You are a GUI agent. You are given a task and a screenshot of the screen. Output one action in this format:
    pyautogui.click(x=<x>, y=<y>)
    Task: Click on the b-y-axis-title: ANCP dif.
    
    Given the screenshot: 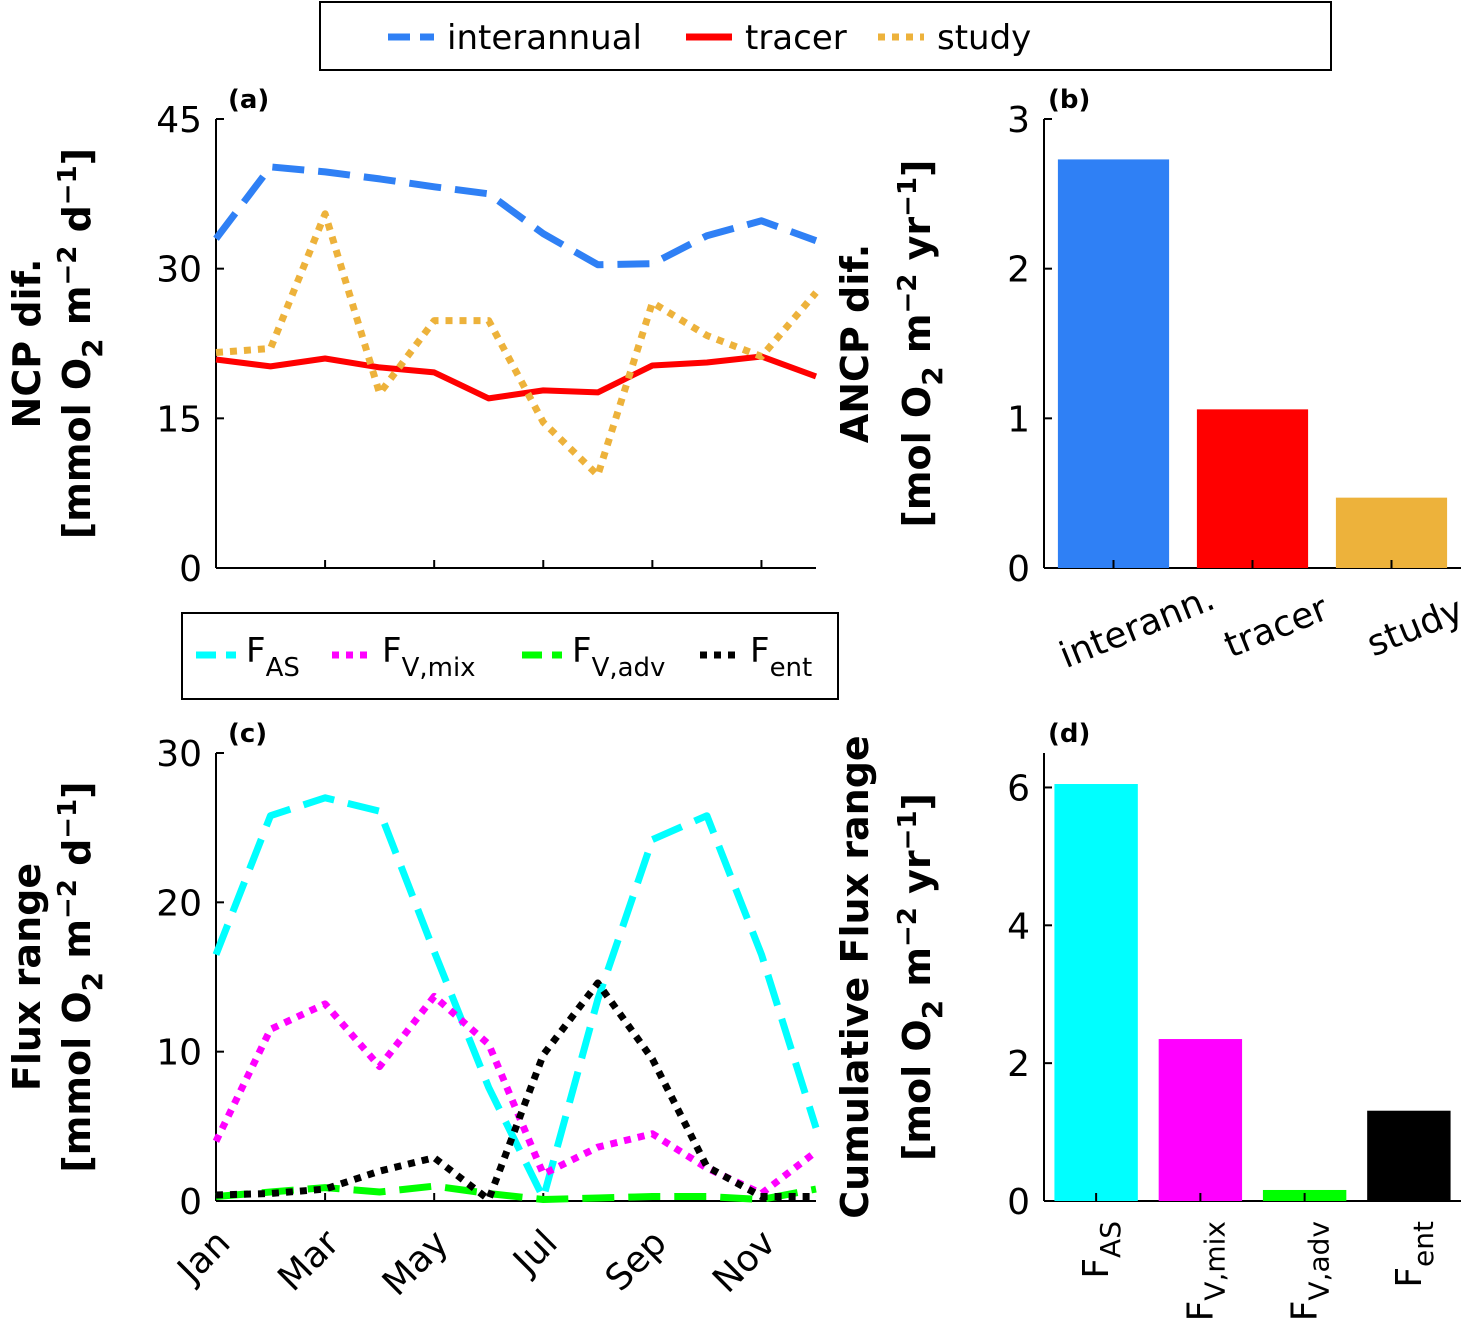 What is the action you would take?
    pyautogui.click(x=855, y=343)
    